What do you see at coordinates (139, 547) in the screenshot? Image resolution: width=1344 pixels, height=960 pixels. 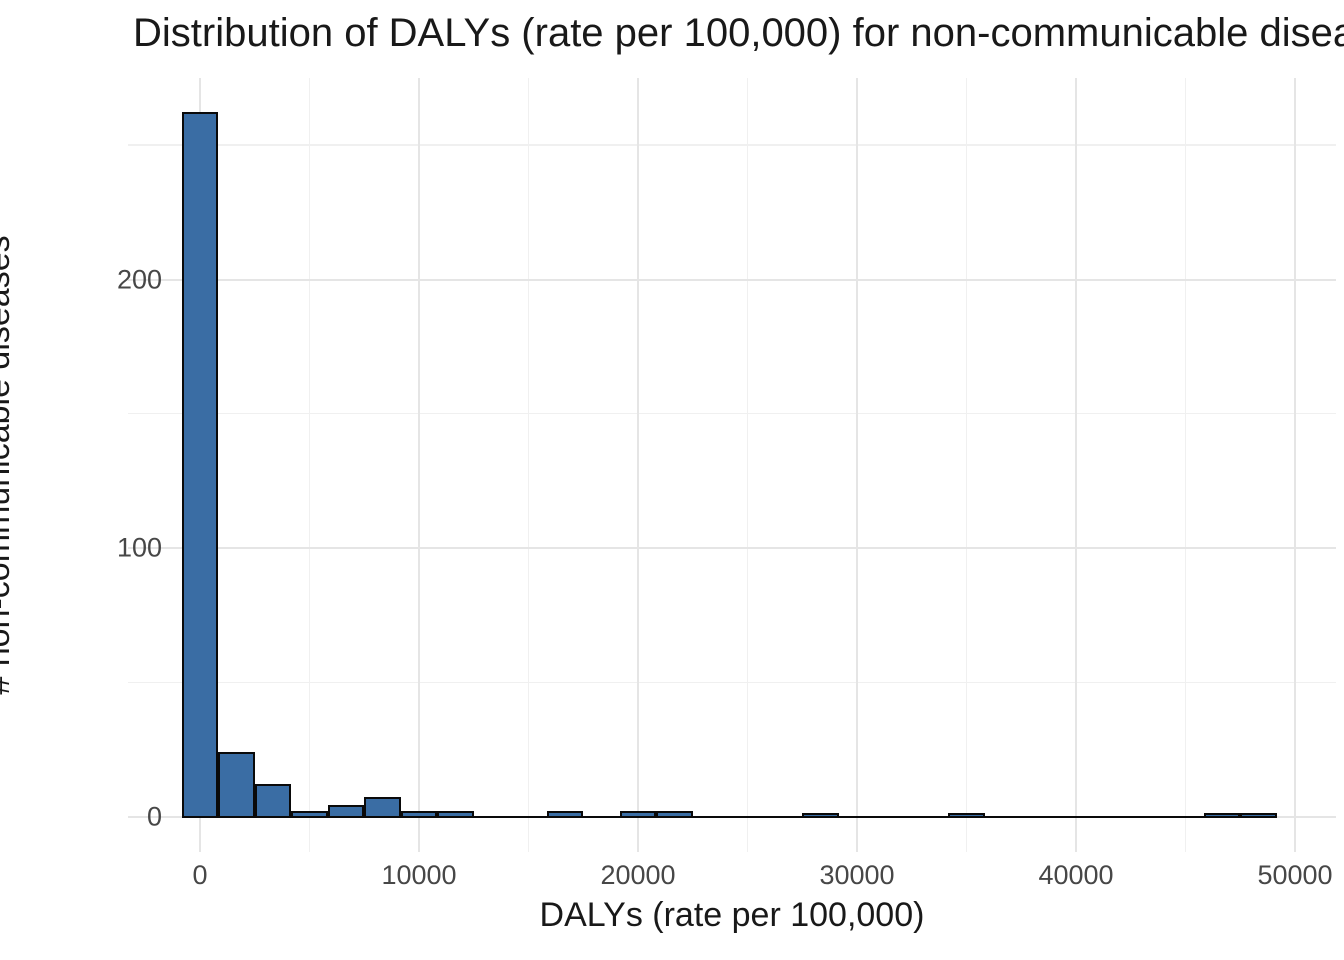 I see `y-tick-label: 100` at bounding box center [139, 547].